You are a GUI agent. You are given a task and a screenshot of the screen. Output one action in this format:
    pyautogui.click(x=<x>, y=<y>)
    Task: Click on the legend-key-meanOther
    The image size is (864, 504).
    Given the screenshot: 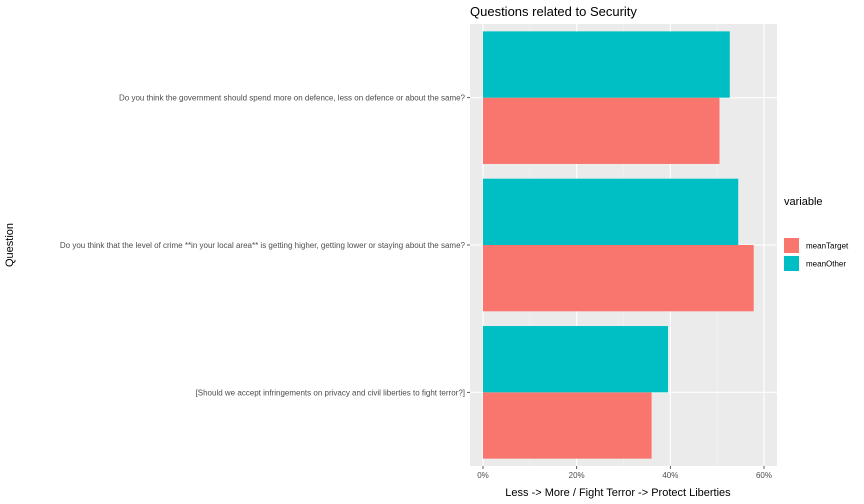 What is the action you would take?
    pyautogui.click(x=791, y=263)
    